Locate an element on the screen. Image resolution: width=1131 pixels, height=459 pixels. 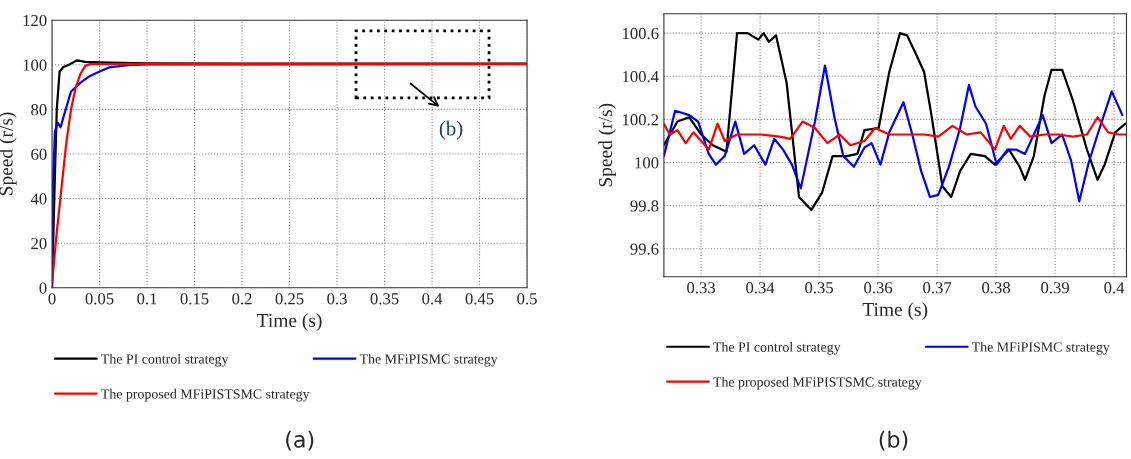
x-tick-label: 0.33 is located at coordinates (701, 288).